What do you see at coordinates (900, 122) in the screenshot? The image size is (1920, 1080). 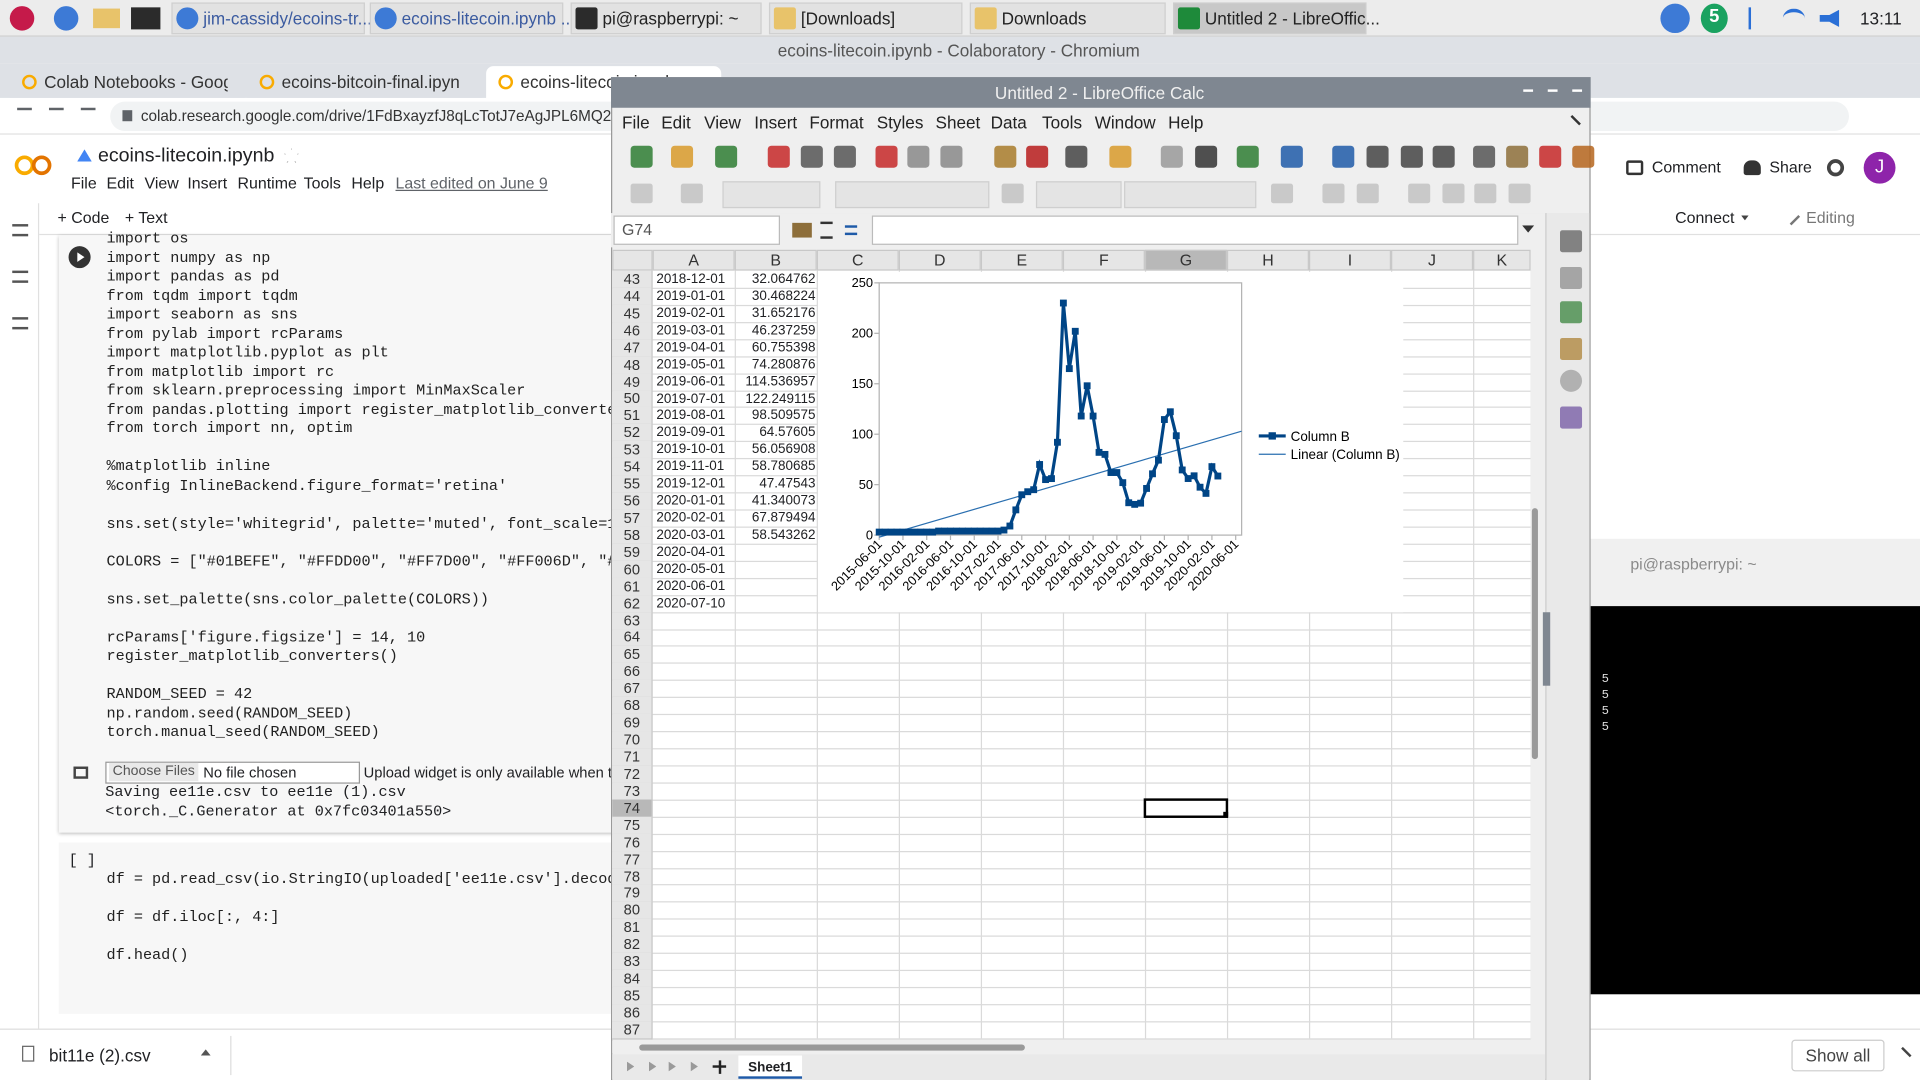 I see `calc-menu-item: Styles` at bounding box center [900, 122].